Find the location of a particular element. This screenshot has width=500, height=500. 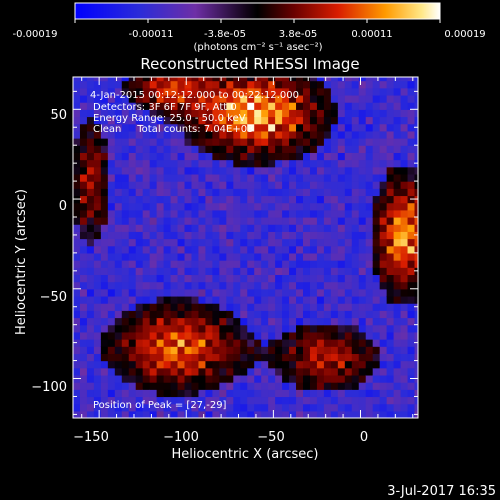

annotation-total-counts: Clean Total counts: 7.04E+03 is located at coordinates (173, 129).